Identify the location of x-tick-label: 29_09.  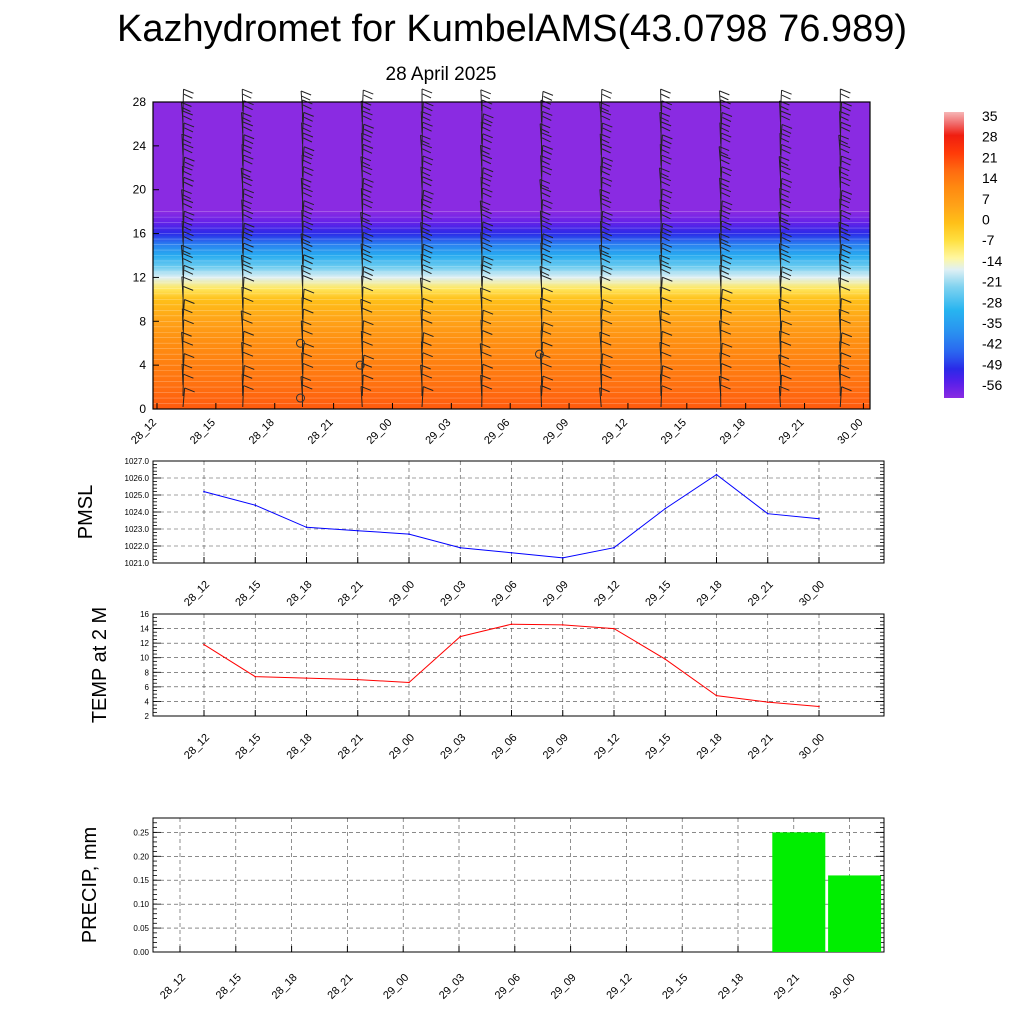
(556, 747).